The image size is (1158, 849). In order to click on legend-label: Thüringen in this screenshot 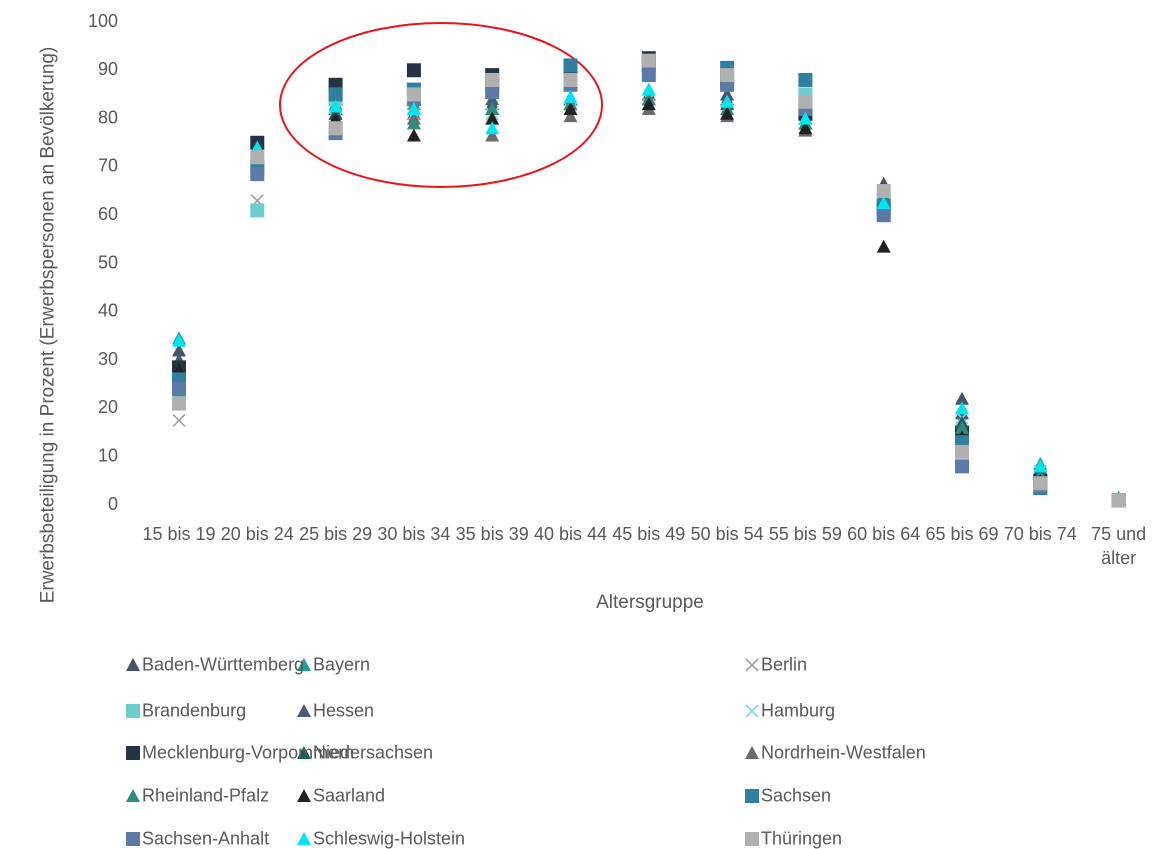, I will do `click(802, 838)`.